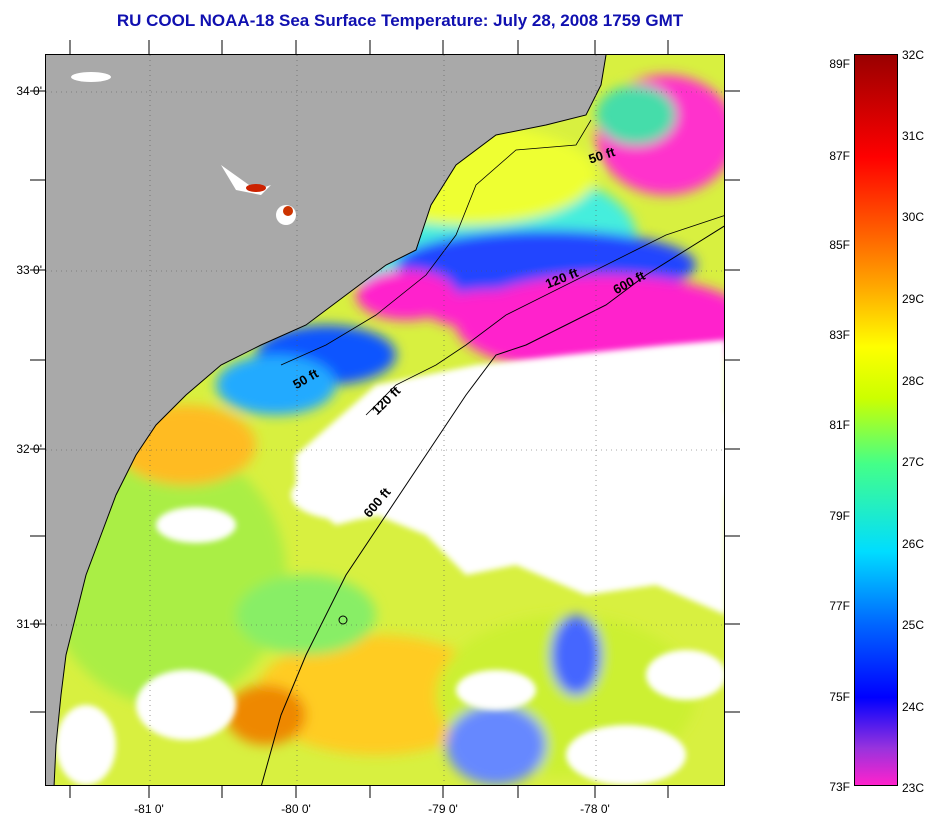 This screenshot has height=817, width=936. What do you see at coordinates (839, 156) in the screenshot?
I see `colorbar-f-87: 87F` at bounding box center [839, 156].